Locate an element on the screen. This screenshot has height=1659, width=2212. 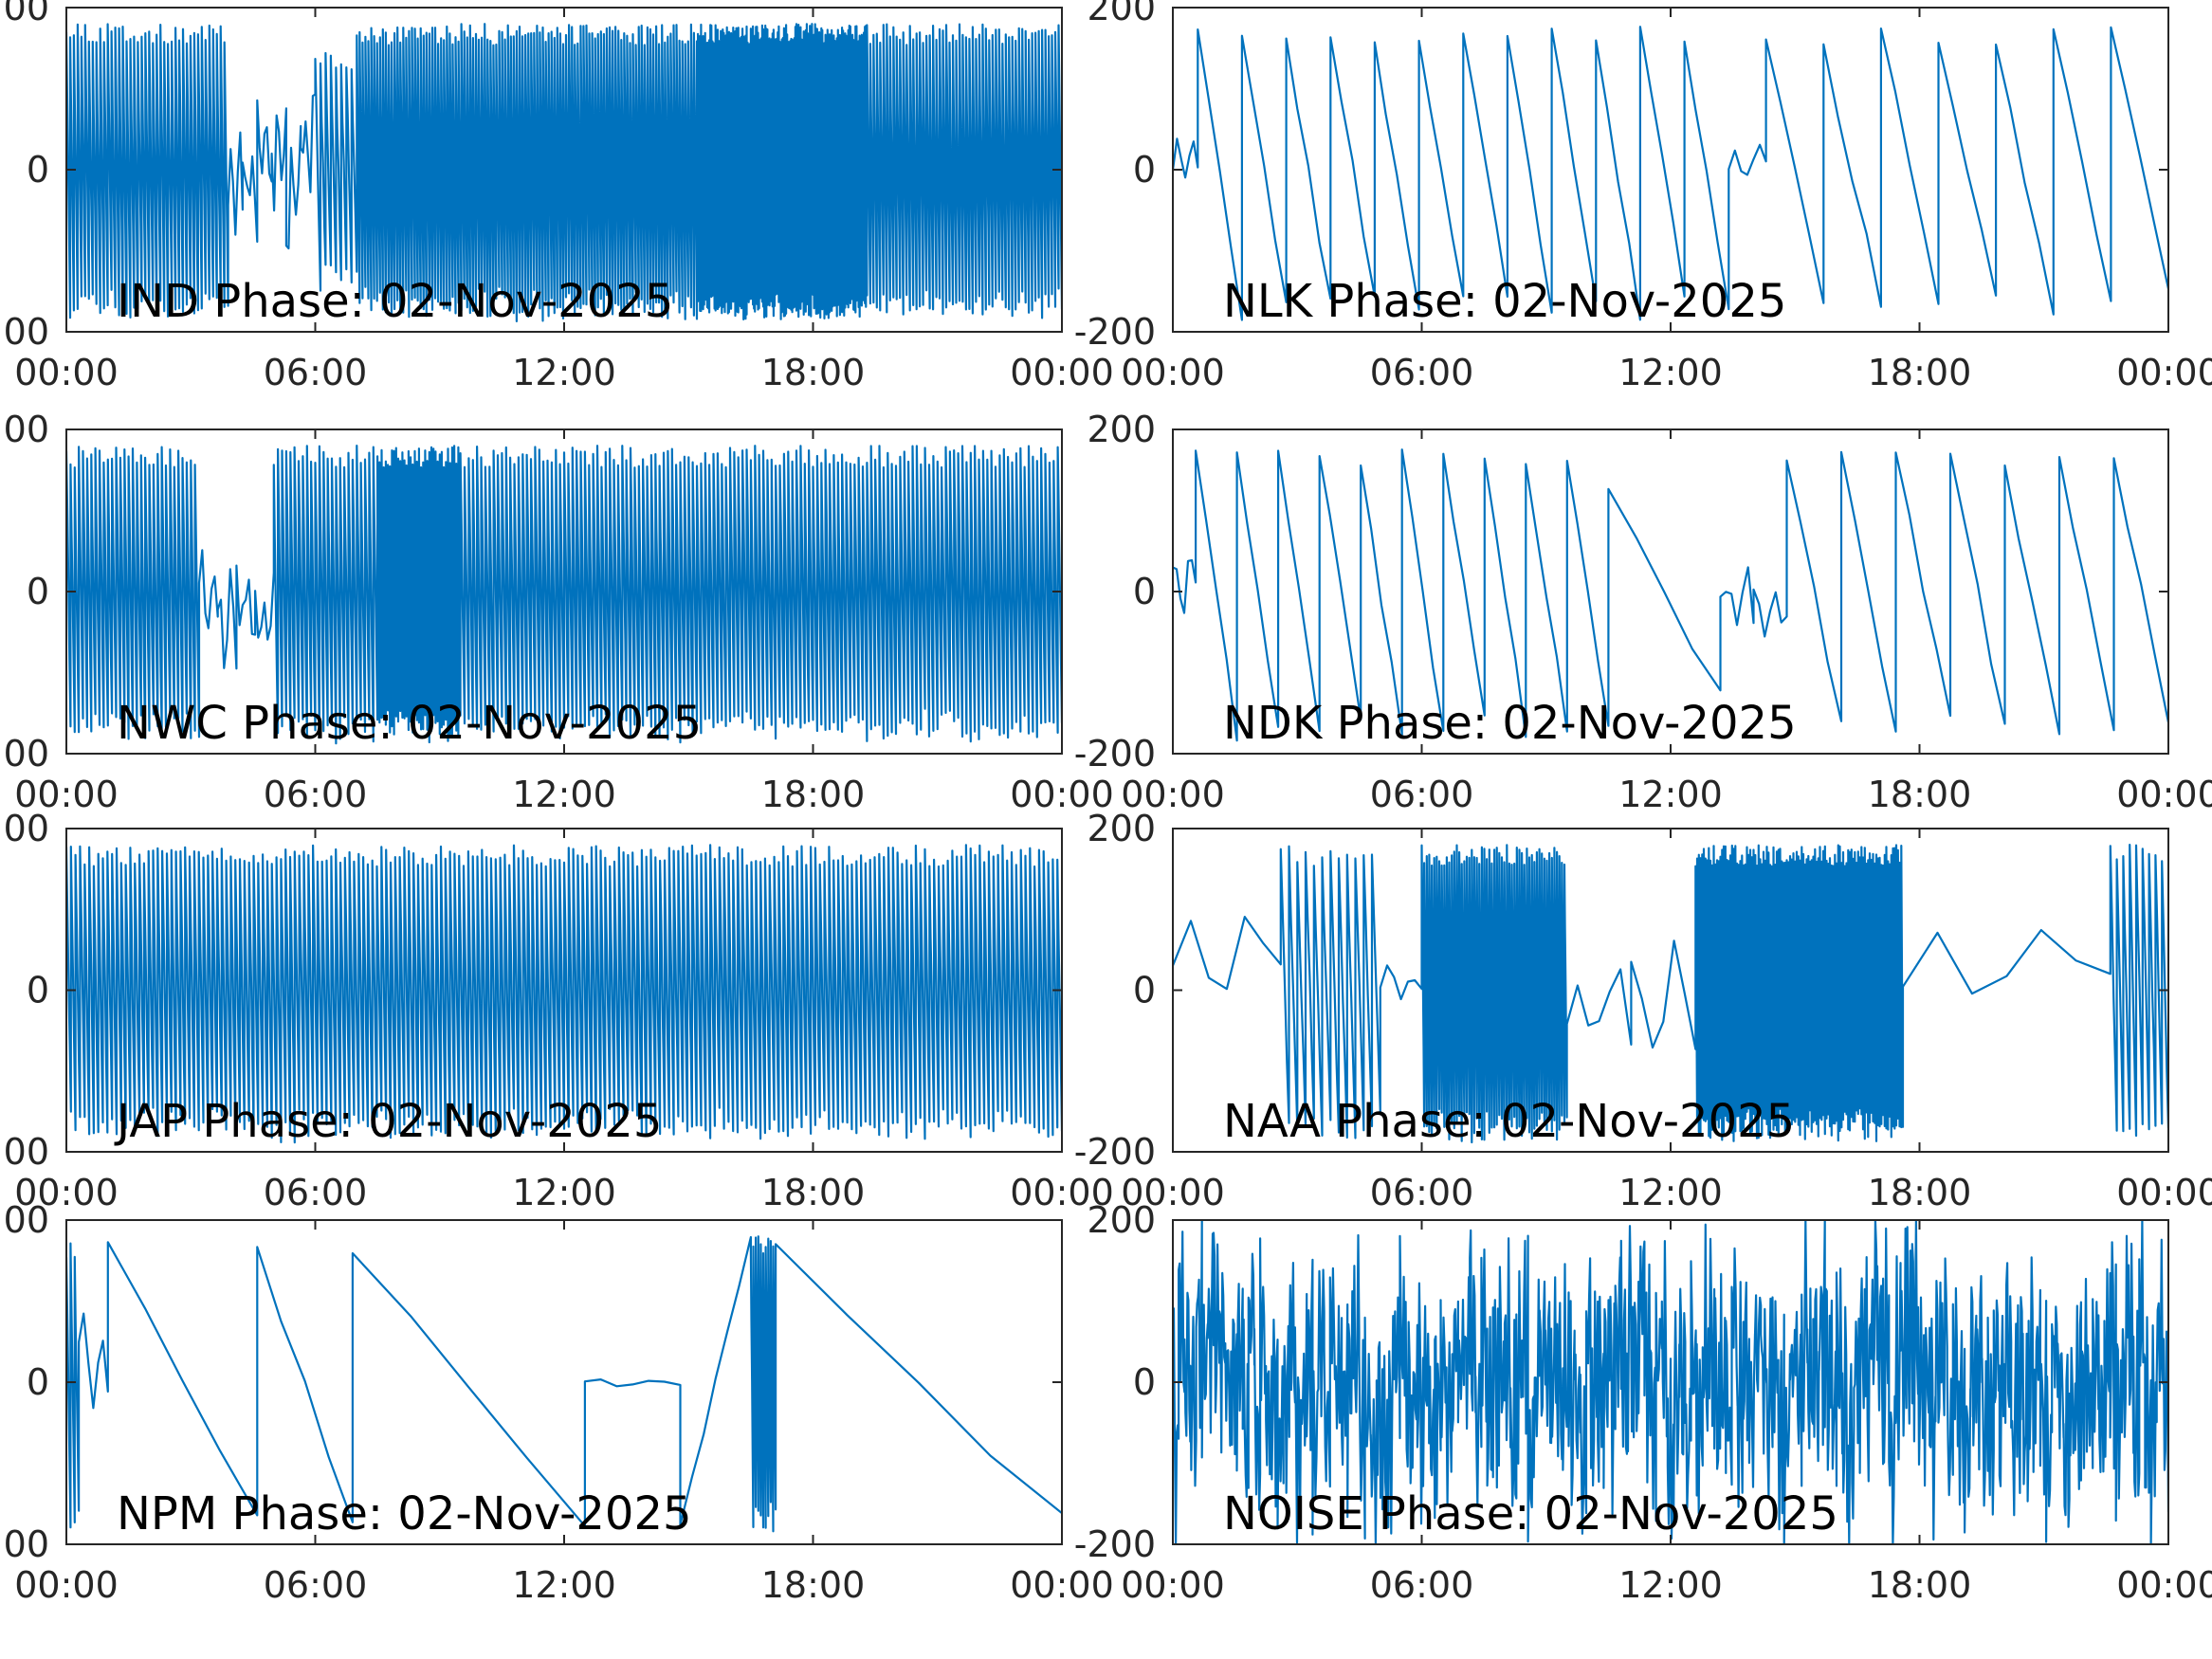
panel-title: NPM Phase: 02-Nov-2025 is located at coordinates (404, 1513).